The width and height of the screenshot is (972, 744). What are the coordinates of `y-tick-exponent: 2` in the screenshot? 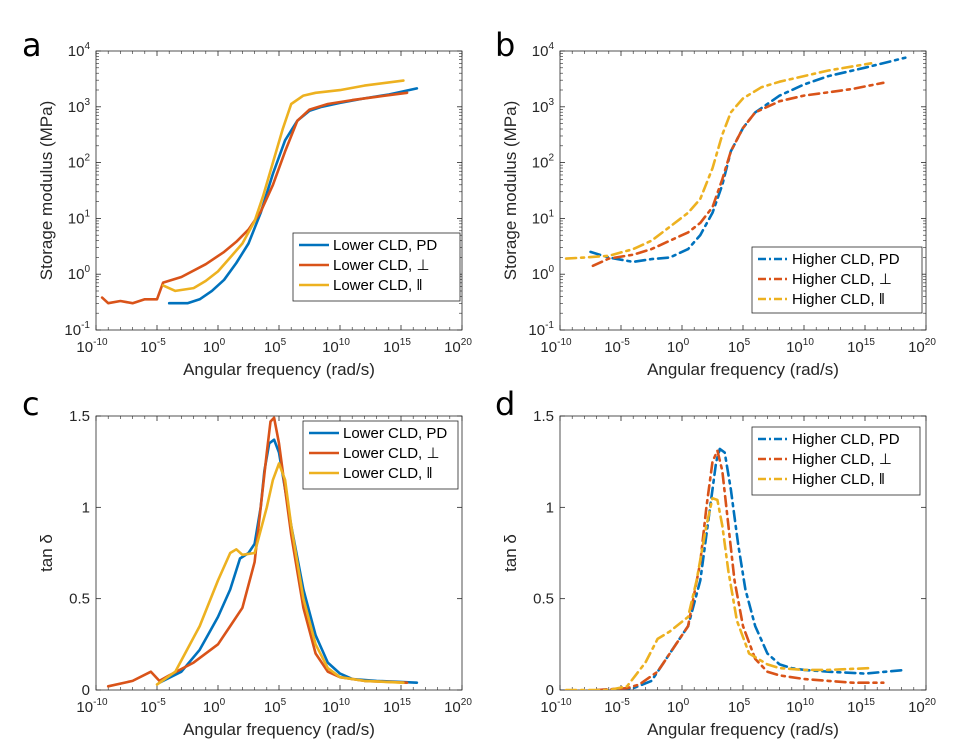 It's located at (551, 158).